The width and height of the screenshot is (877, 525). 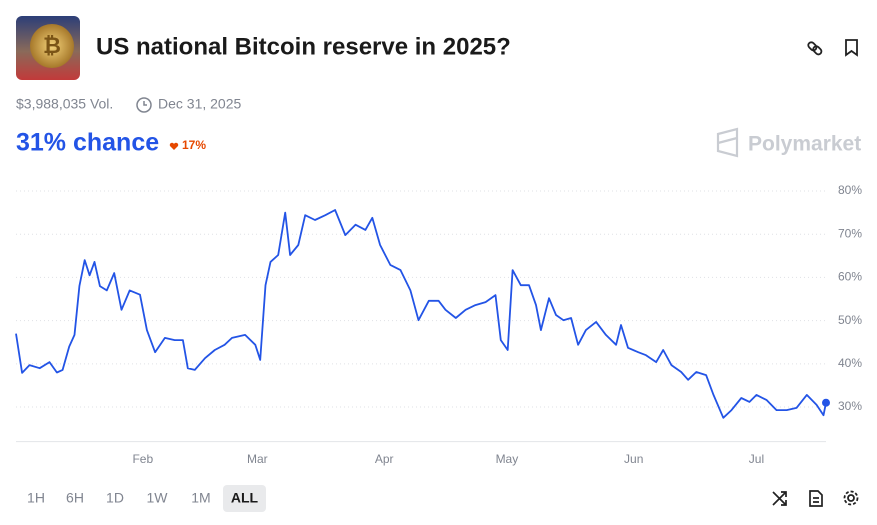 I want to click on timeframe-label: ALL, so click(x=245, y=498).